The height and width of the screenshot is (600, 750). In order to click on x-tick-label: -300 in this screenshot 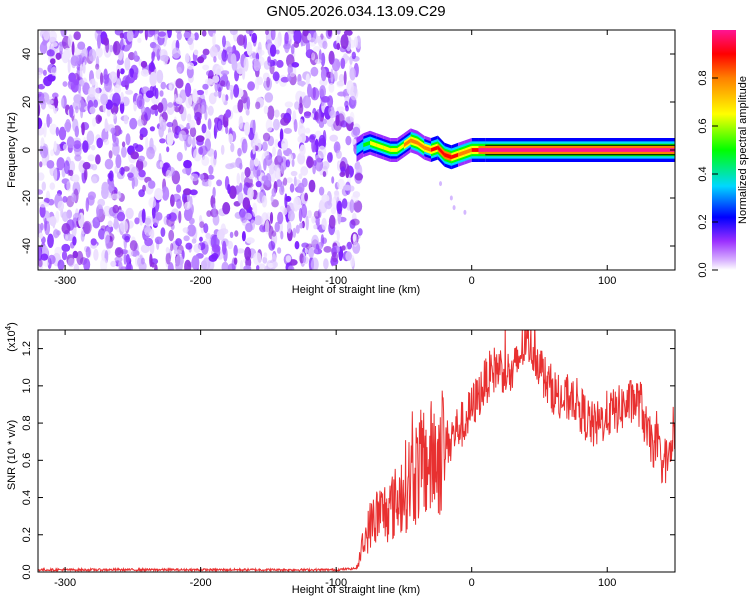, I will do `click(65, 281)`.